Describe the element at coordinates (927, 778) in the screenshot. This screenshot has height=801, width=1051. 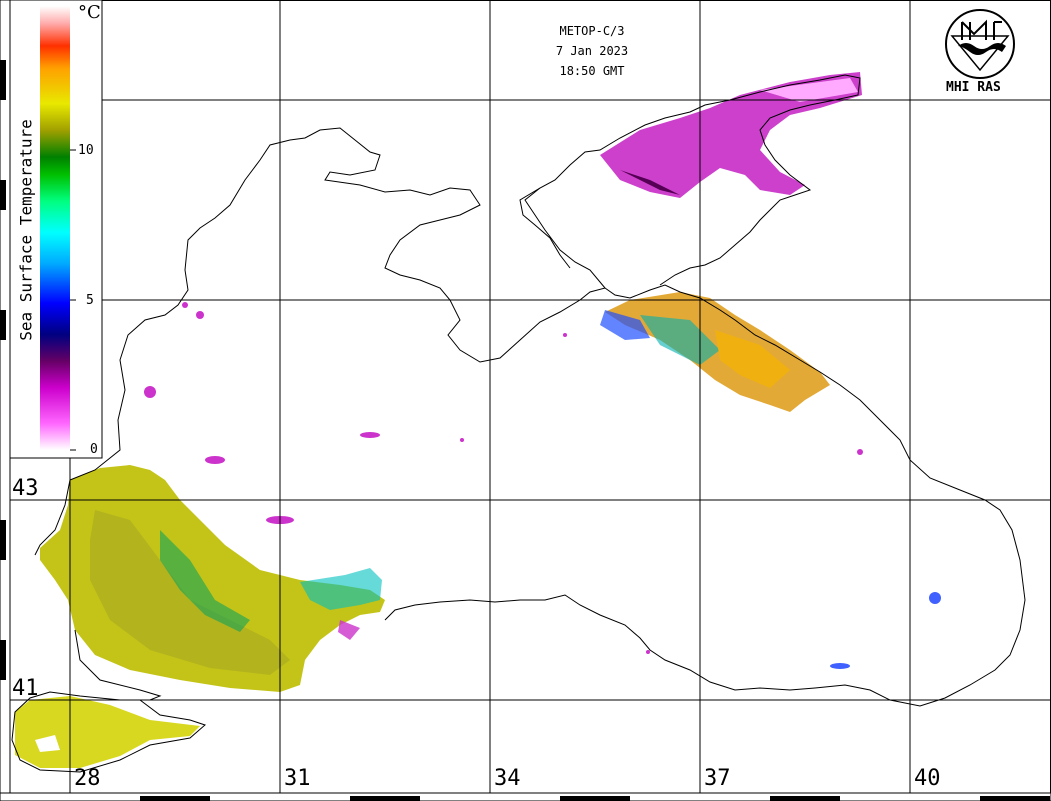
I see `longitude-label-40: 40` at that location.